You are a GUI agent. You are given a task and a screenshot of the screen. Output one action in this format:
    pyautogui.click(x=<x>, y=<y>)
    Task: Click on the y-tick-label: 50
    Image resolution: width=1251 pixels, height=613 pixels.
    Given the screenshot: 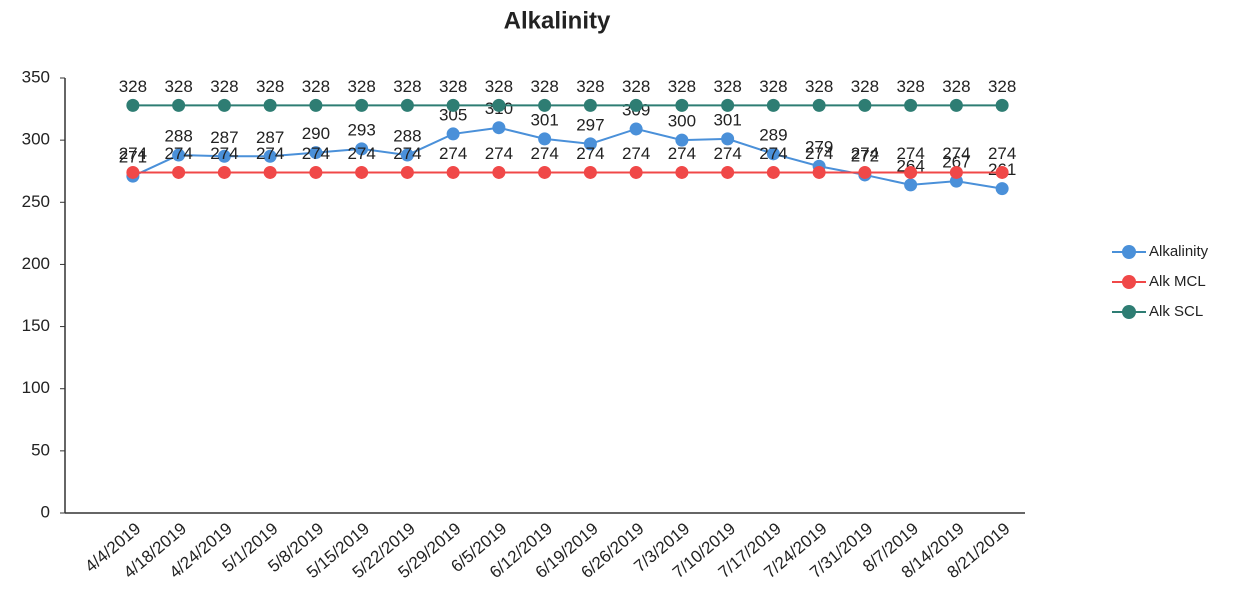 What is the action you would take?
    pyautogui.click(x=40, y=449)
    